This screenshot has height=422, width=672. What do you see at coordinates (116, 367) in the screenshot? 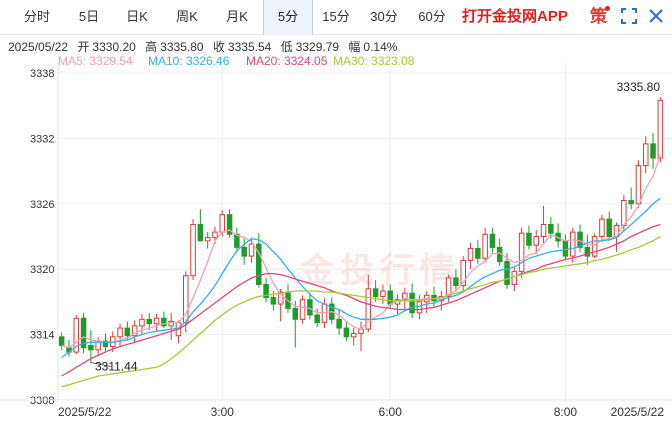
I see `min-annotation: 3311.44` at bounding box center [116, 367].